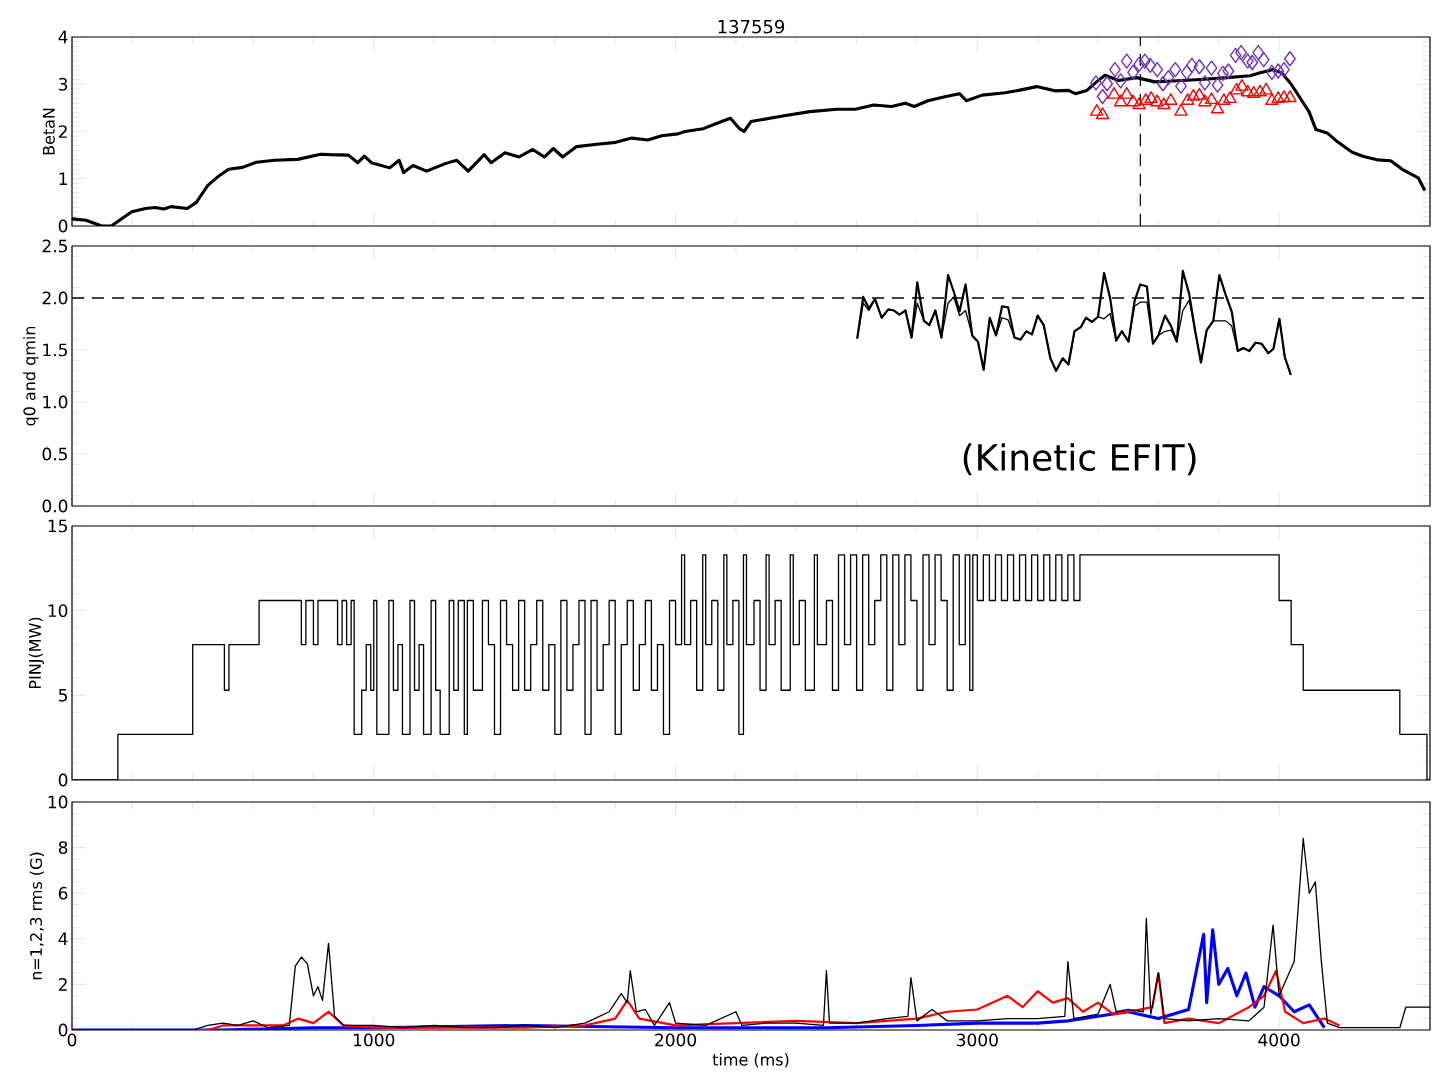 This screenshot has width=1435, height=1085. Describe the element at coordinates (750, 1060) in the screenshot. I see `x-axis-title: time (ms)` at that location.